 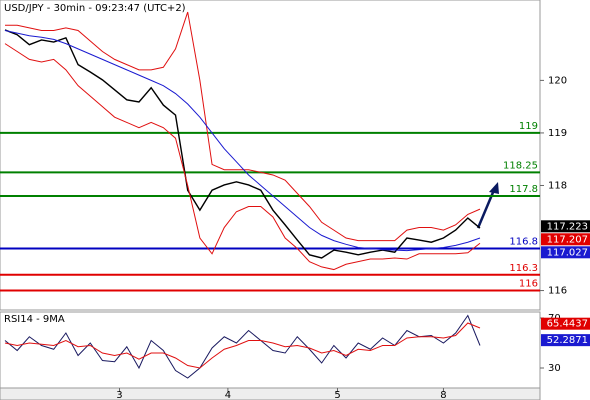 What do you see at coordinates (34, 319) in the screenshot?
I see `rsi-title: RSI14 - 9MA` at bounding box center [34, 319].